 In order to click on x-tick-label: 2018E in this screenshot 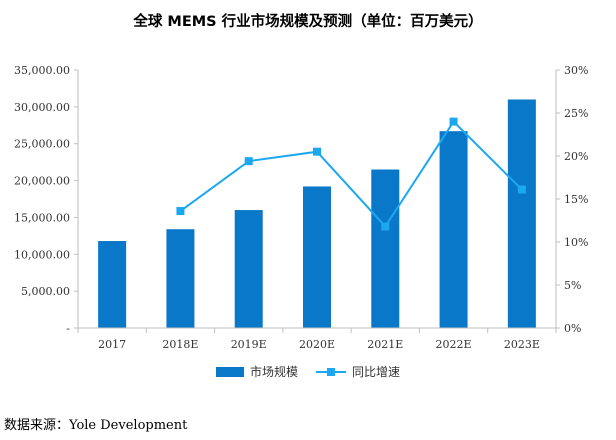, I will do `click(180, 344)`.